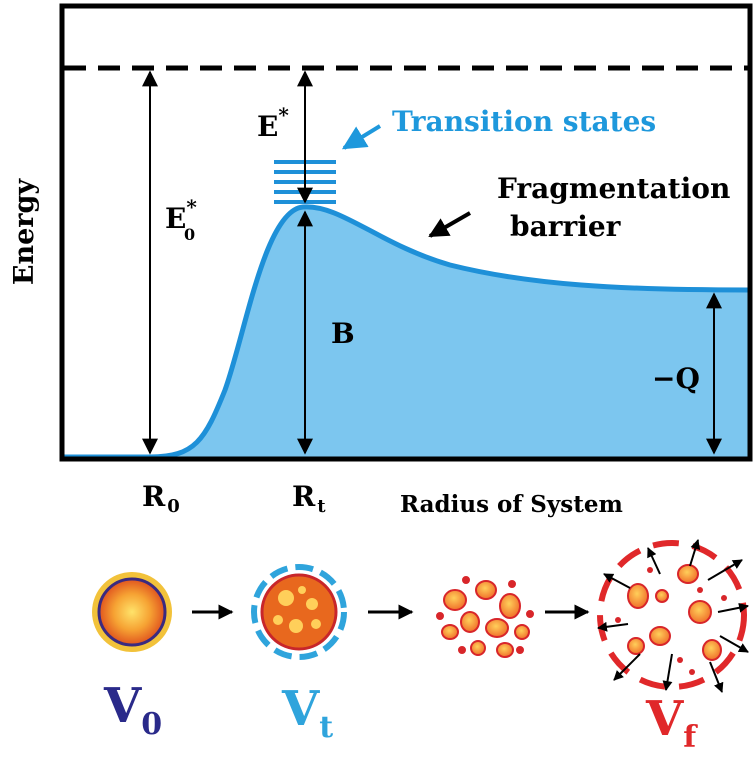  I want to click on transition-states-pointer, so click(361, 137).